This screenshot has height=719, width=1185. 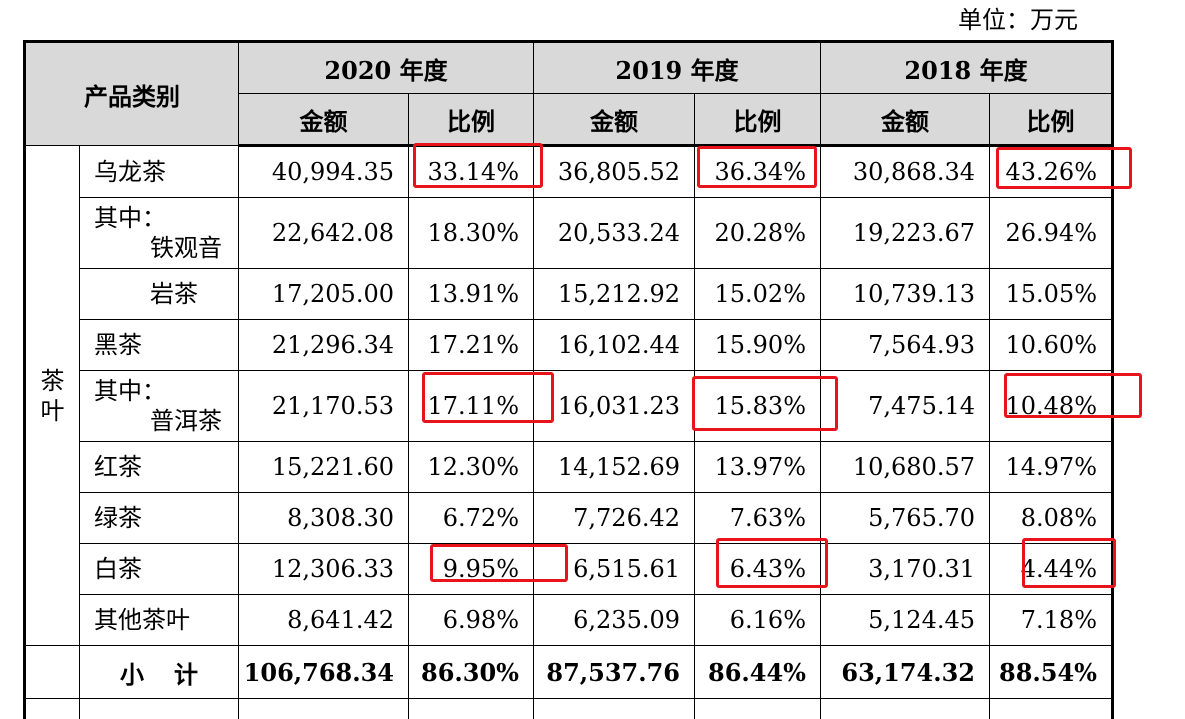 What do you see at coordinates (1051, 672) in the screenshot?
I see `ratio-cell: 88.54%` at bounding box center [1051, 672].